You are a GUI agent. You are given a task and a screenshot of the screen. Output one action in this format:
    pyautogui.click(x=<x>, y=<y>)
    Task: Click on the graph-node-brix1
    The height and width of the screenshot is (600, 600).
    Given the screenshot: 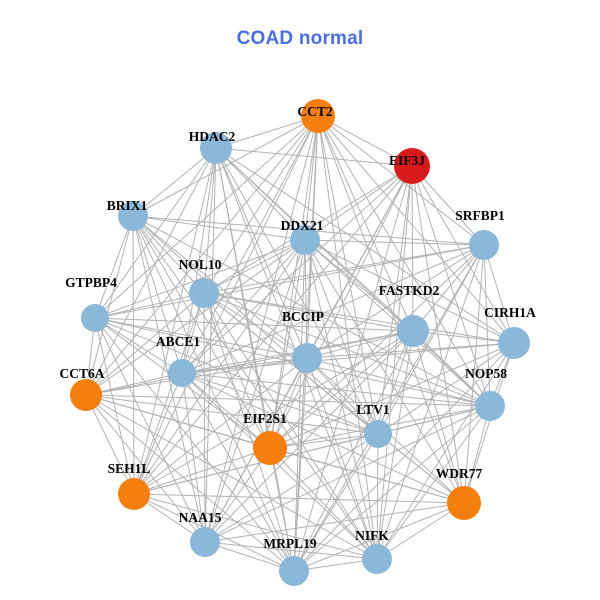 What is the action you would take?
    pyautogui.click(x=133, y=216)
    